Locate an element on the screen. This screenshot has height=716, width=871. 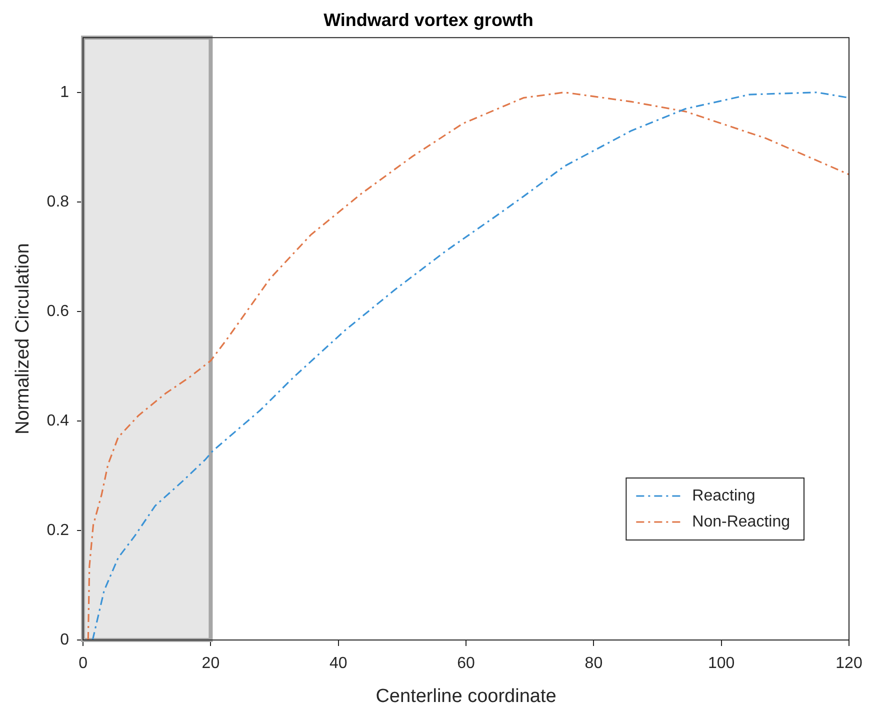
y-tick-label: 0 is located at coordinates (65, 639).